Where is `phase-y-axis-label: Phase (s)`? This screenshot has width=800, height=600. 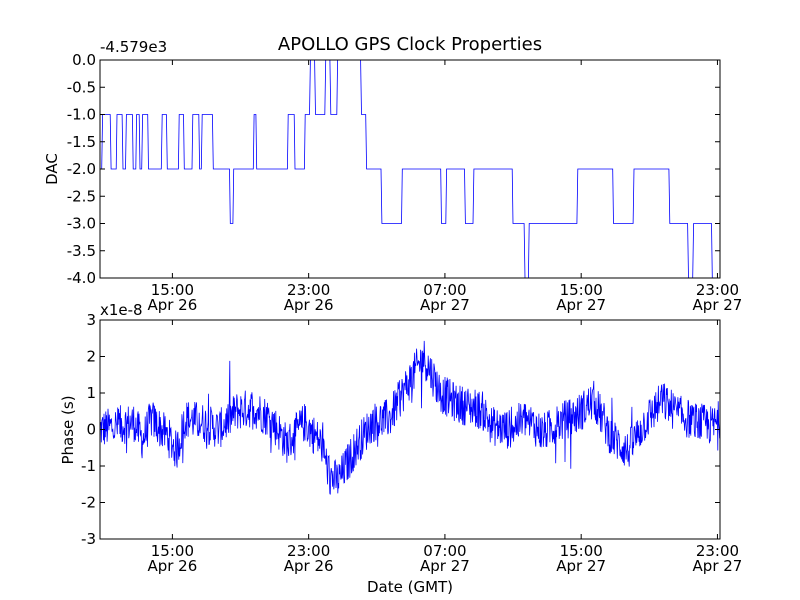 phase-y-axis-label: Phase (s) is located at coordinates (68, 429).